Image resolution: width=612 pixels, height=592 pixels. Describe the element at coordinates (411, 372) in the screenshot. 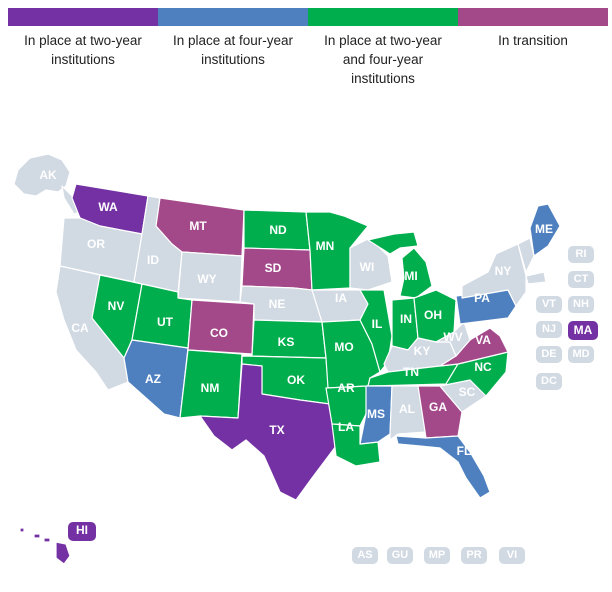

I see `state-label-TN: TN` at that location.